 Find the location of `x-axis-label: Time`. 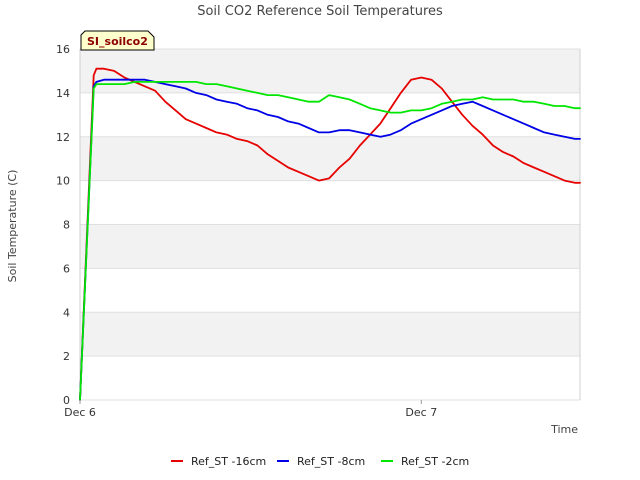

x-axis-label: Time is located at coordinates (564, 429).